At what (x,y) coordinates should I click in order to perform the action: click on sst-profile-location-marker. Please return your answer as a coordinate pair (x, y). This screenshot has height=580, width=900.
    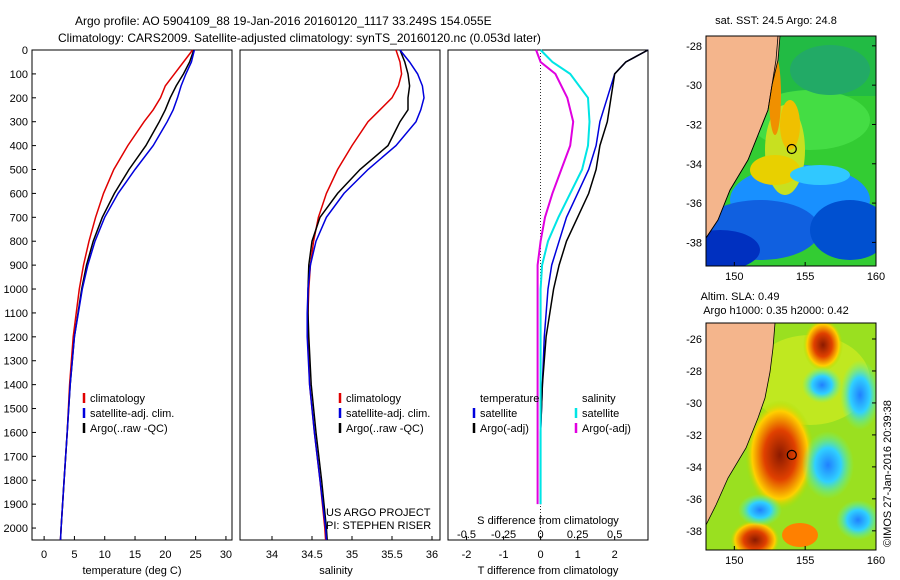
    Looking at the image, I should click on (791, 149).